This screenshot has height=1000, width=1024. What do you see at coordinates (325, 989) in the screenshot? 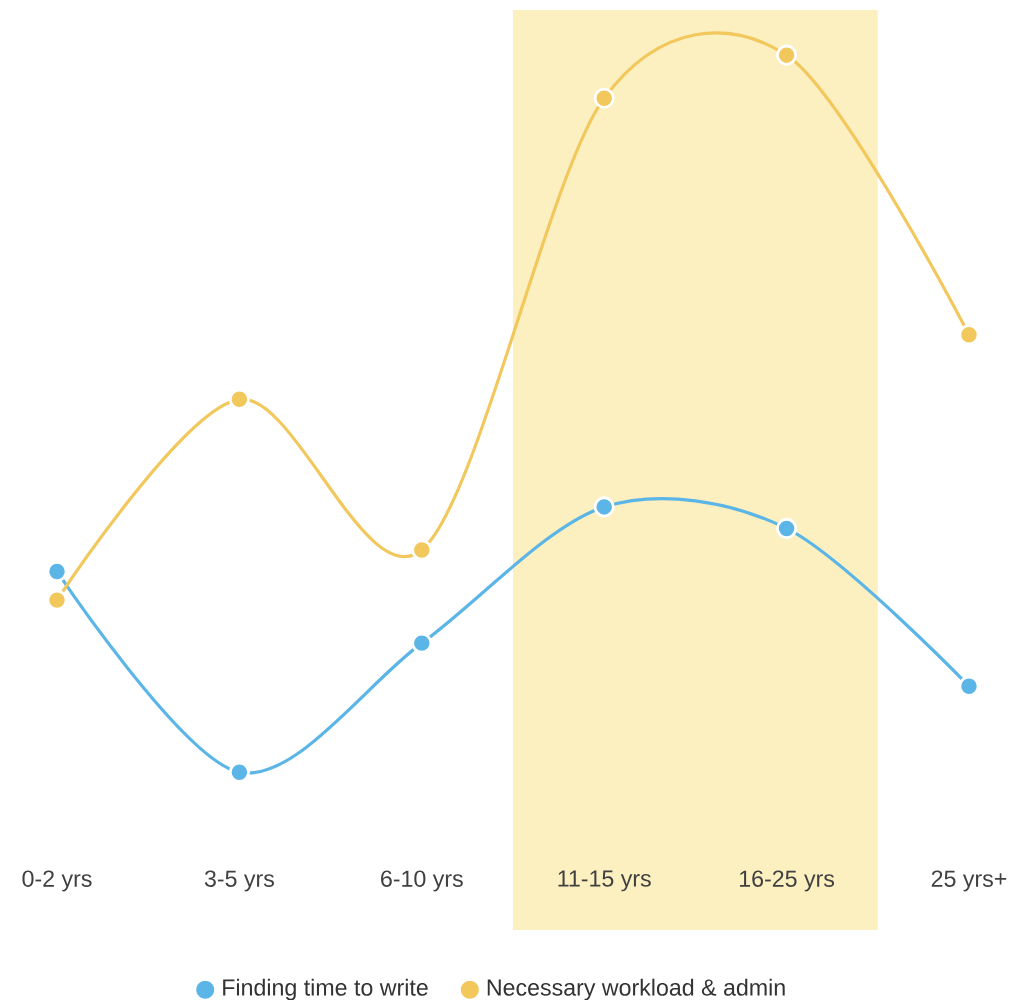
I see `legend-label: Finding time to write` at bounding box center [325, 989].